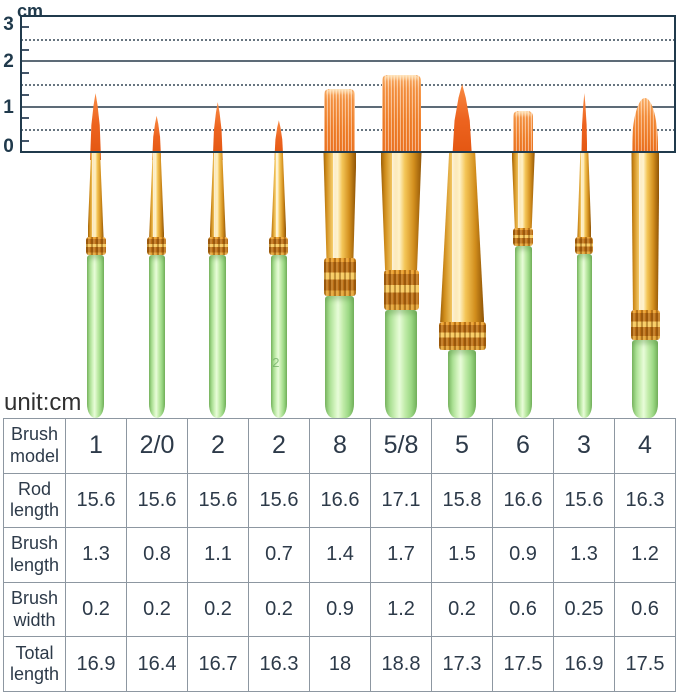 Image resolution: width=679 pixels, height=694 pixels. Describe the element at coordinates (96, 555) in the screenshot. I see `cell-brush-length-col1: 1.3` at that location.